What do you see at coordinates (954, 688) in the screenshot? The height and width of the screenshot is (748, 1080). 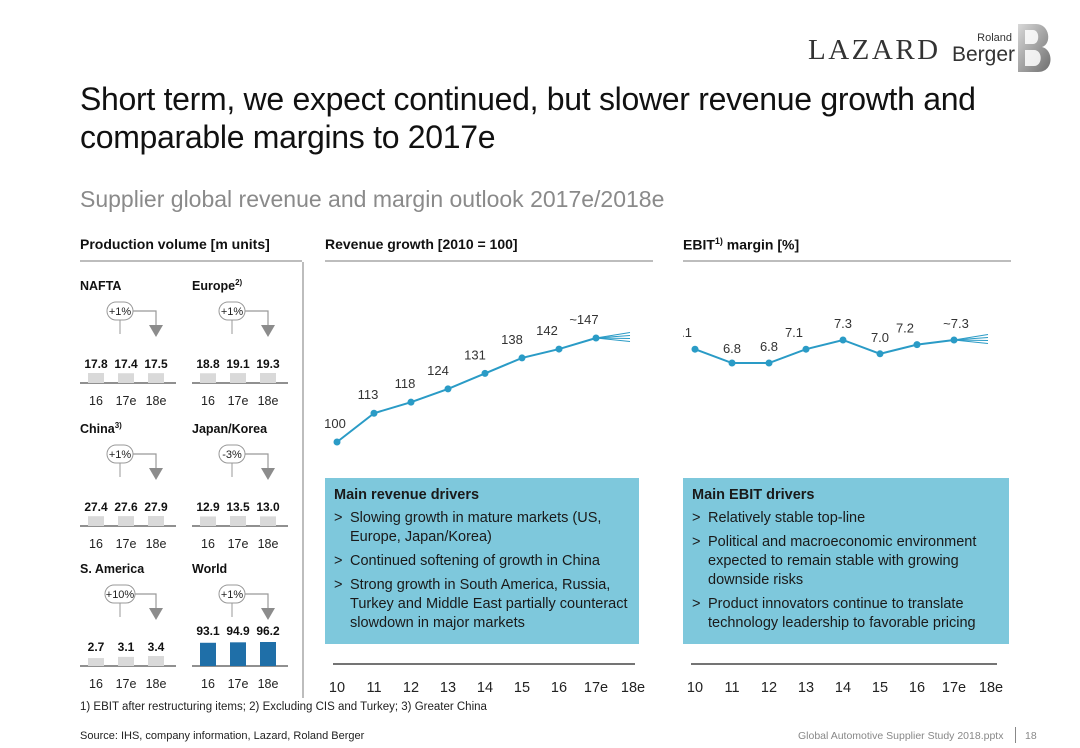 I see `ebit-x-tick: 17e` at bounding box center [954, 688].